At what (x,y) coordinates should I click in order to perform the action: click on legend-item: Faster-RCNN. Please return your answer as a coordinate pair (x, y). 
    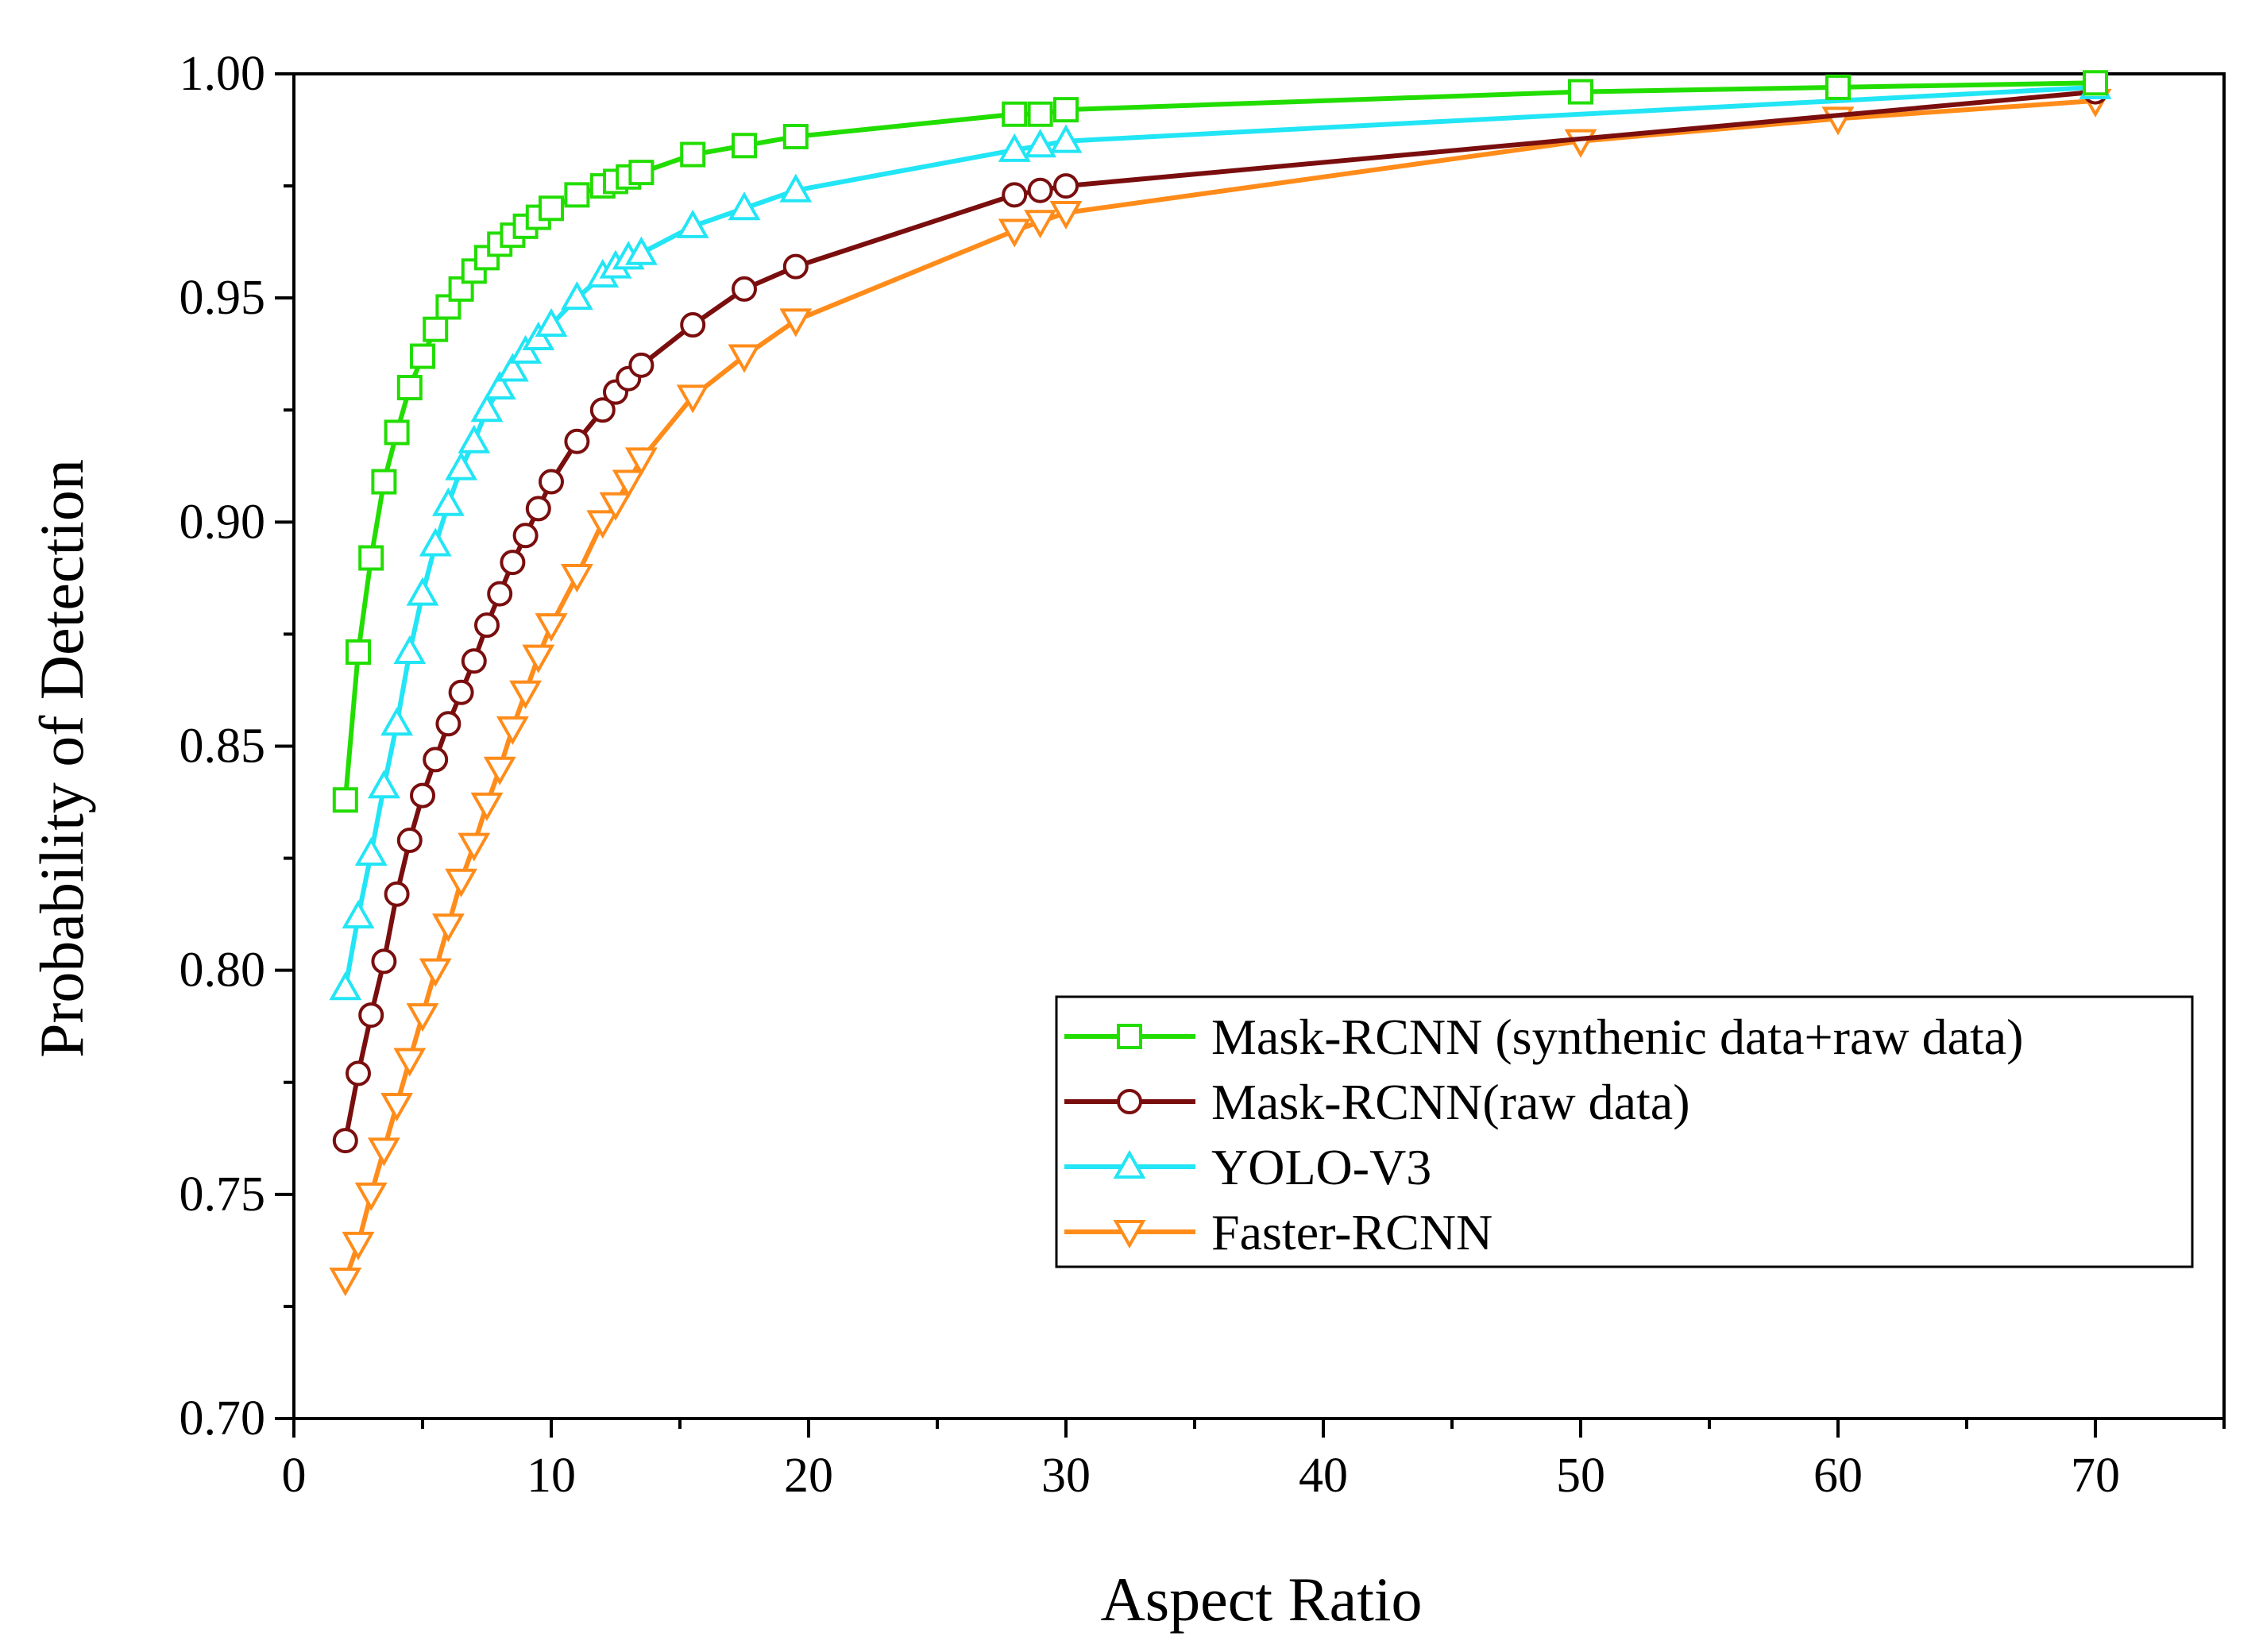
    Looking at the image, I should click on (1278, 1232).